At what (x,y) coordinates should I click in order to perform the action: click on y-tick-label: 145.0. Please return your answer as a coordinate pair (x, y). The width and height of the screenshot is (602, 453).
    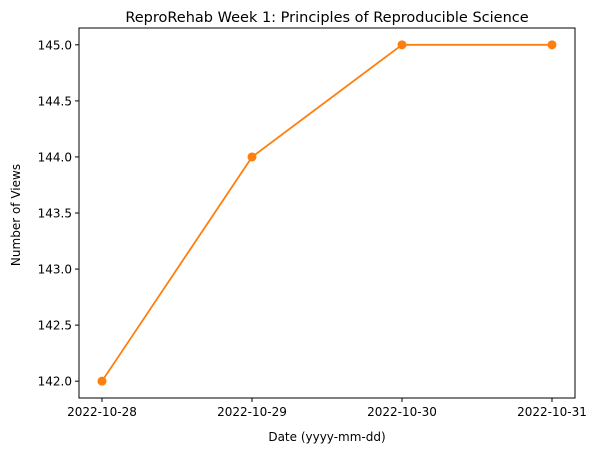
    Looking at the image, I should click on (55, 45).